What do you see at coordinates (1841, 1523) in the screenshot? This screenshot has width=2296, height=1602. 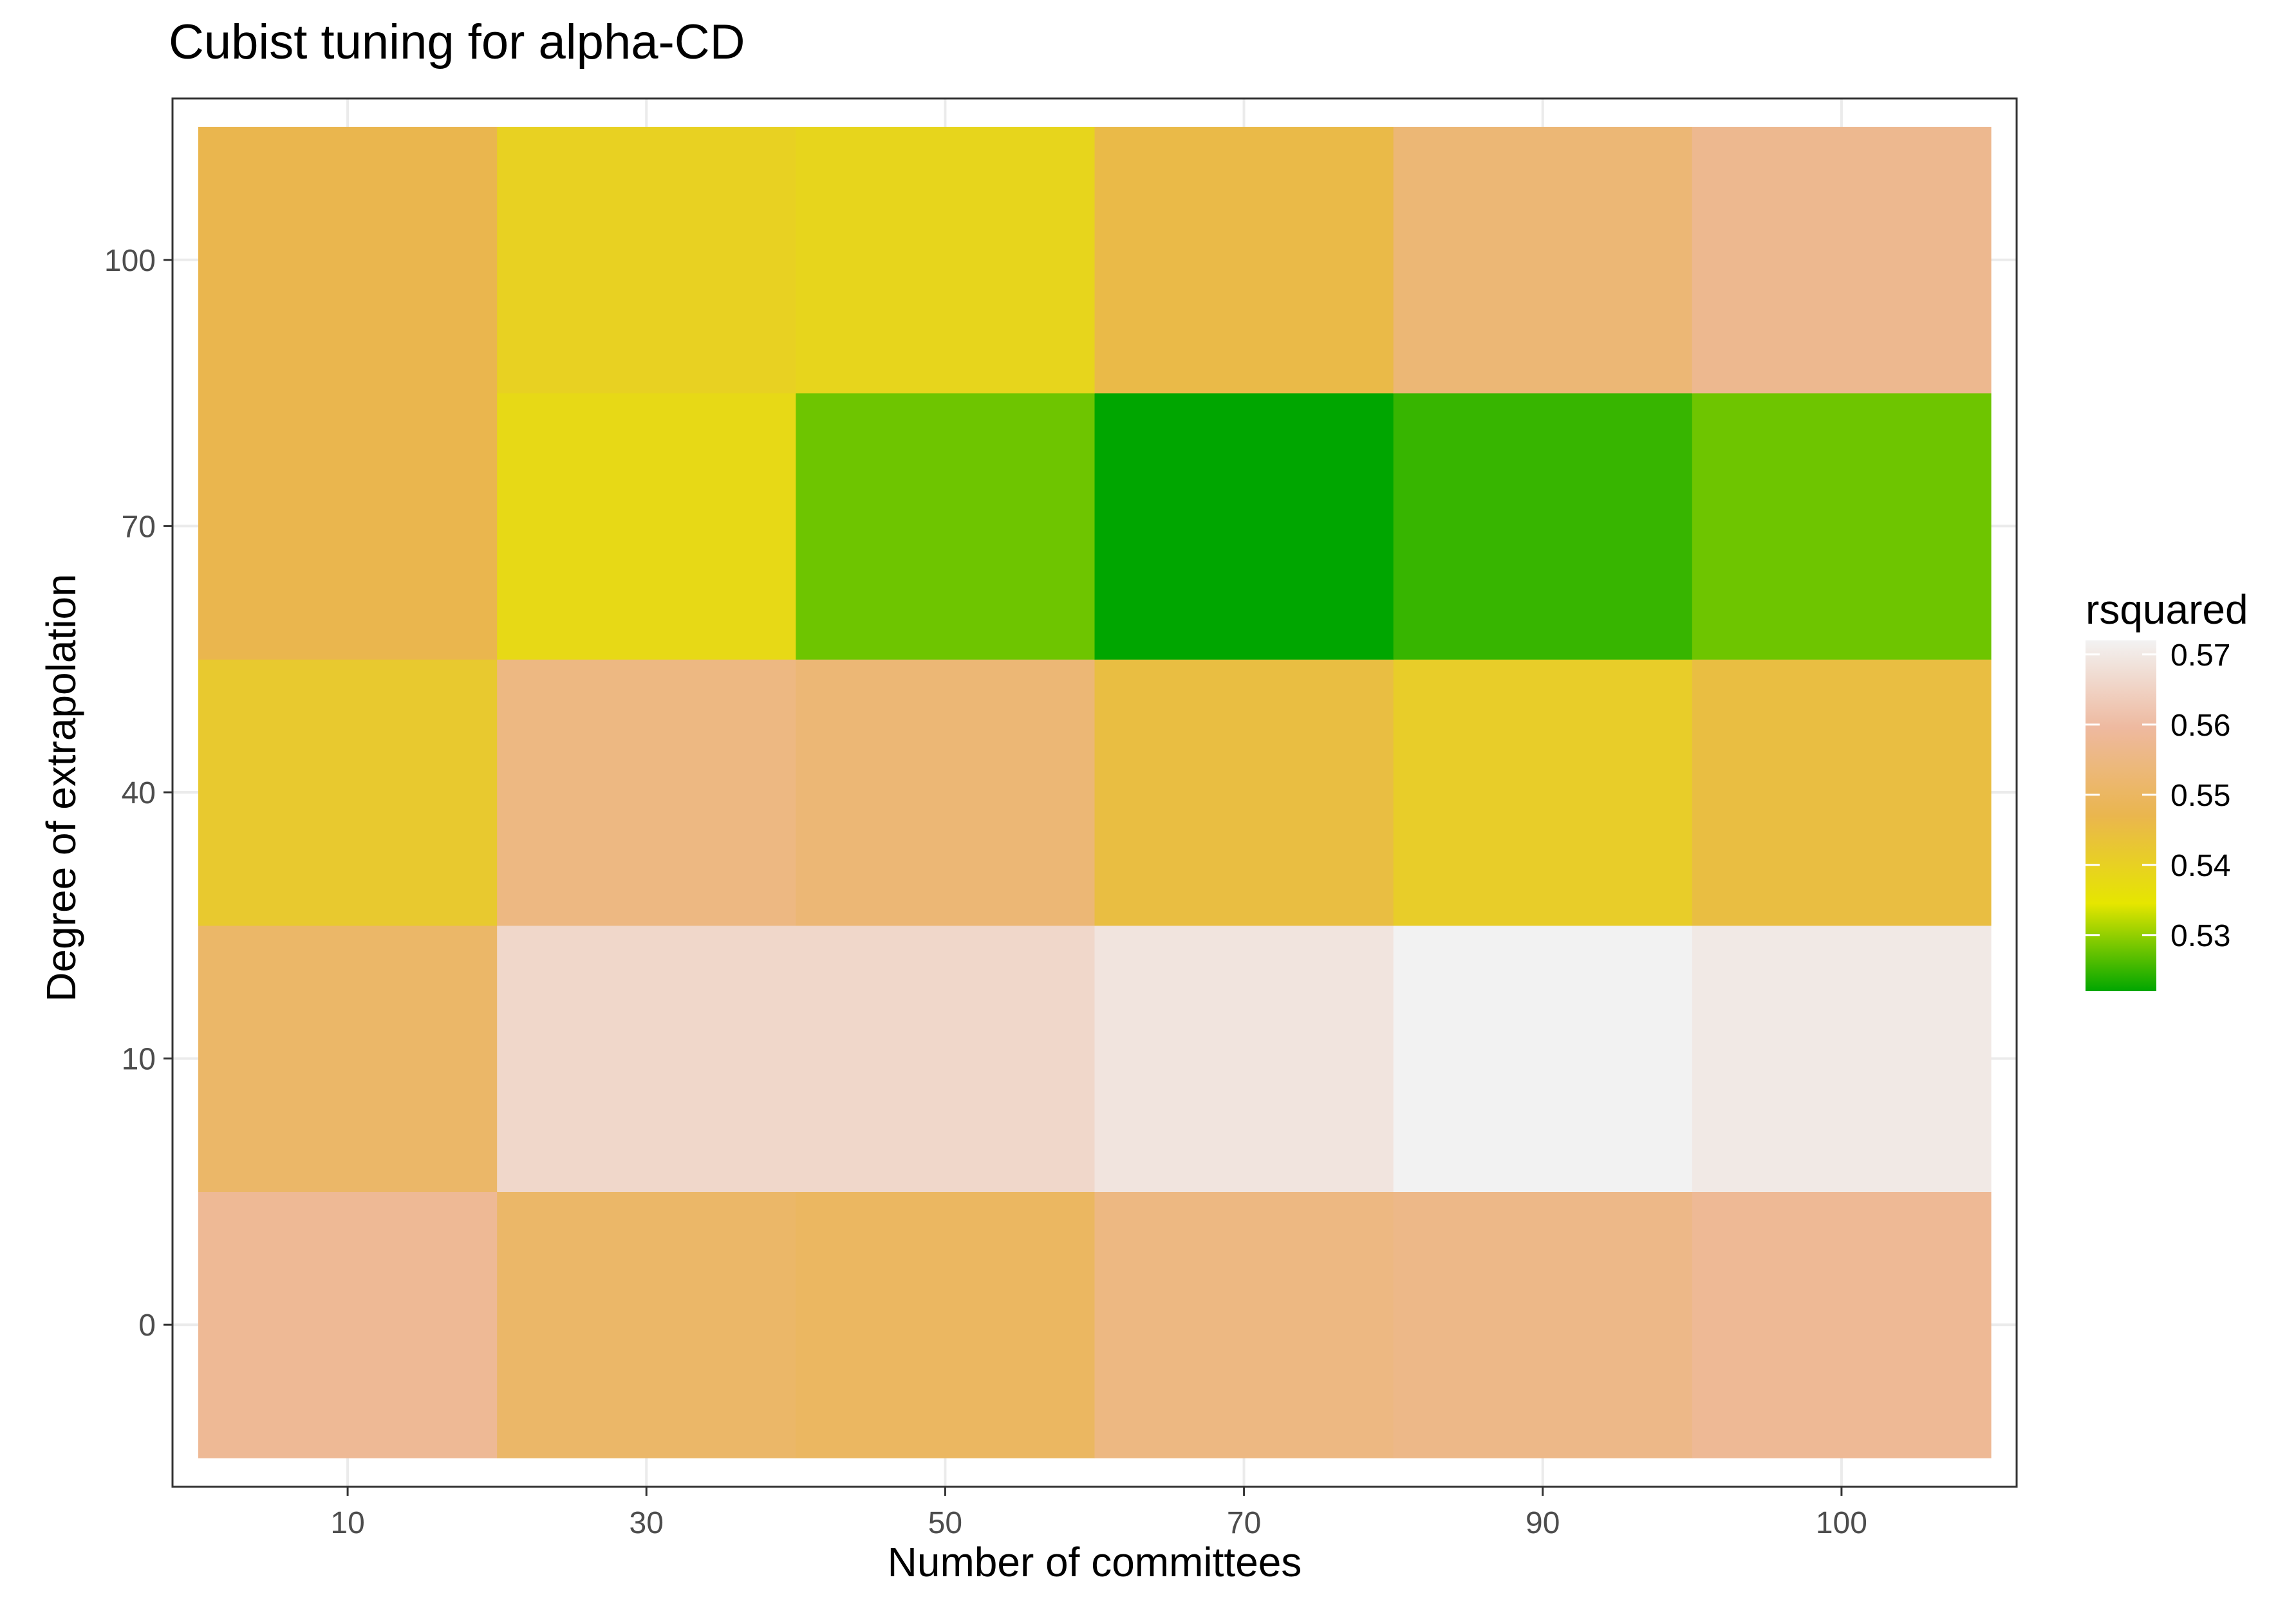 I see `x-tick-label: 100` at bounding box center [1841, 1523].